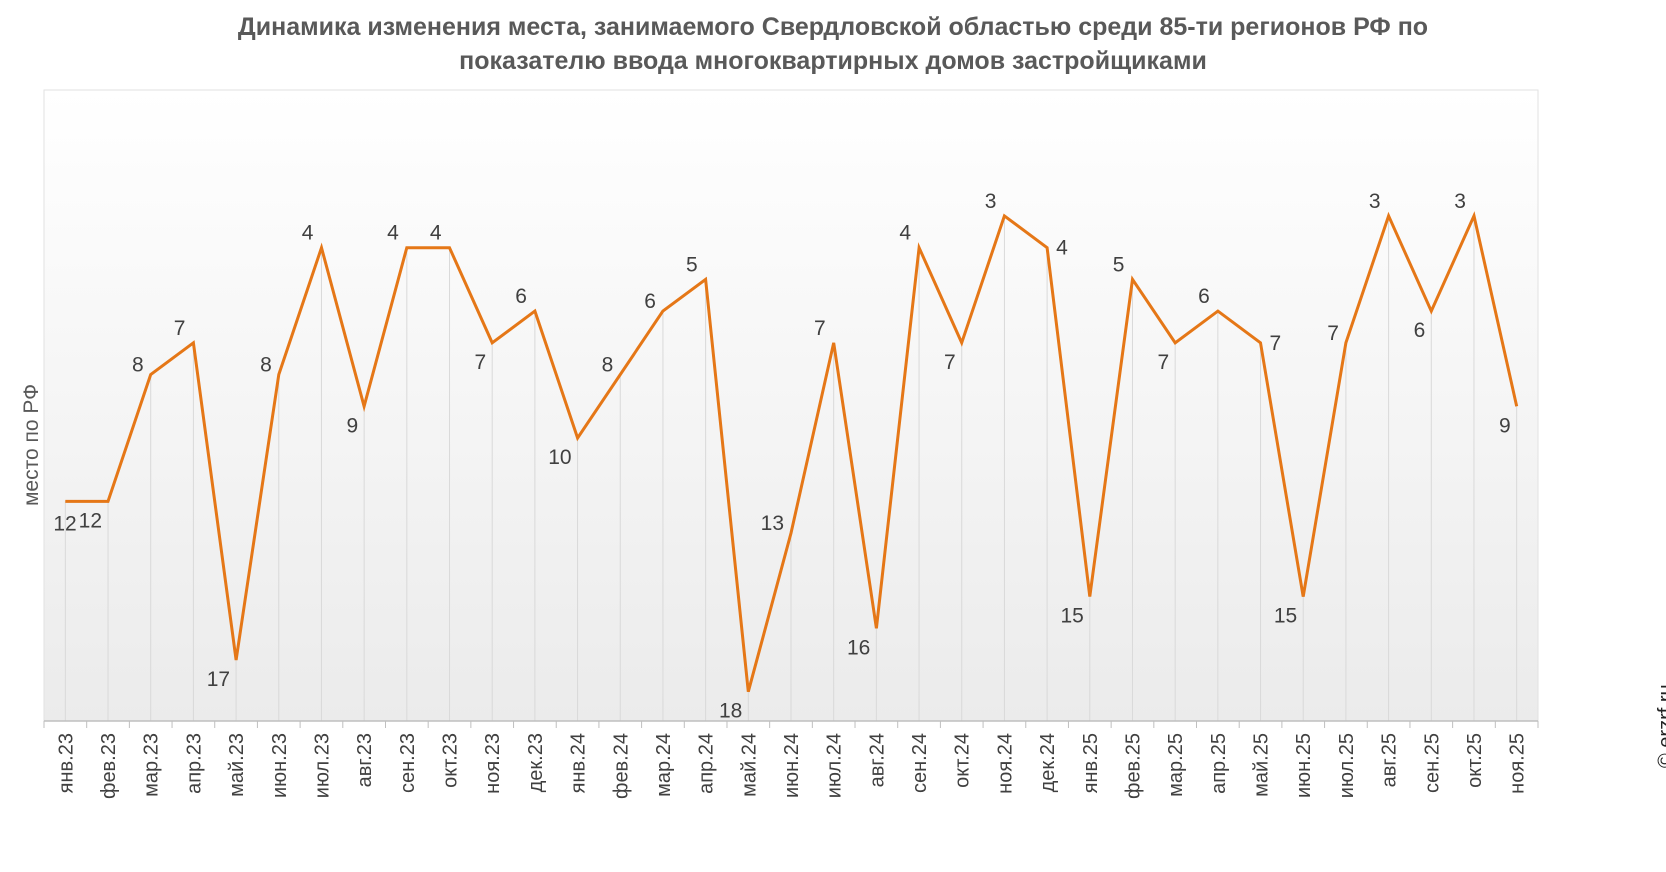 This screenshot has width=1666, height=872. Describe the element at coordinates (858, 647) in the screenshot. I see `data-label-авг.24: 16` at that location.